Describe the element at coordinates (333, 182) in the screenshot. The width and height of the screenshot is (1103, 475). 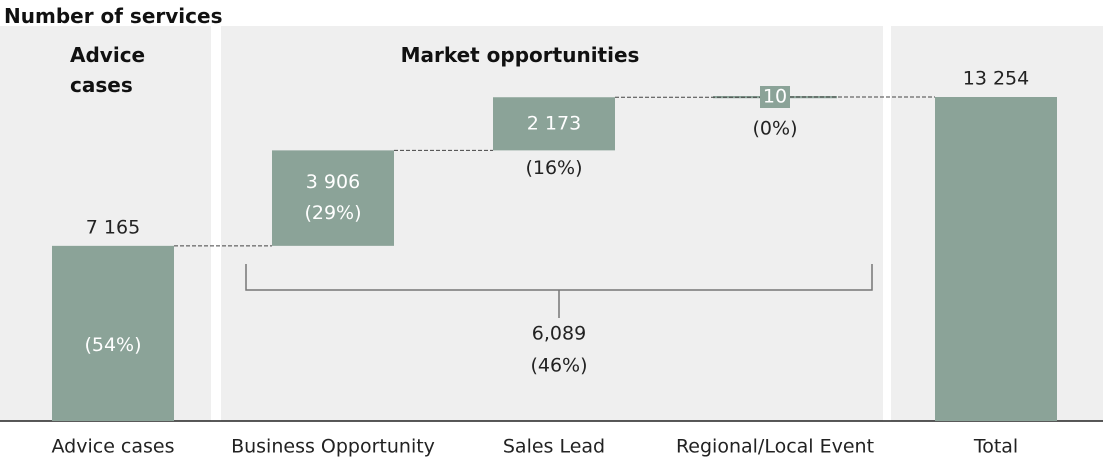
I see `value-label: 3 906` at that location.